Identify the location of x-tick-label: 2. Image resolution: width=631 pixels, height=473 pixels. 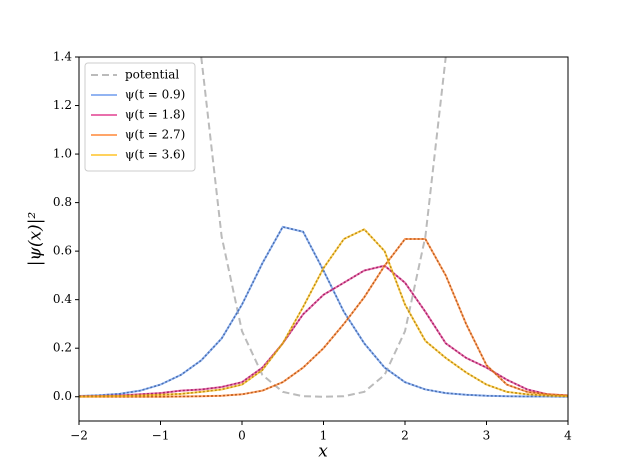
(405, 436).